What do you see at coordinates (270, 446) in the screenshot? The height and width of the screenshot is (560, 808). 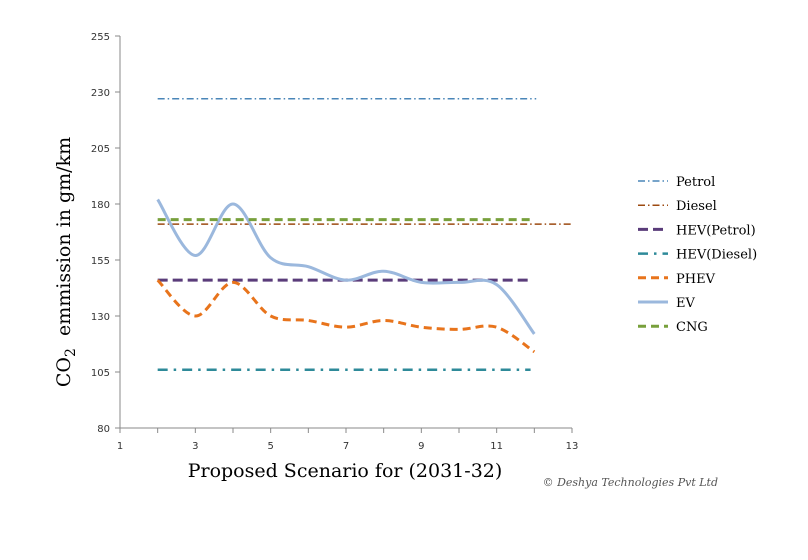 I see `x-tick-label: 5` at bounding box center [270, 446].